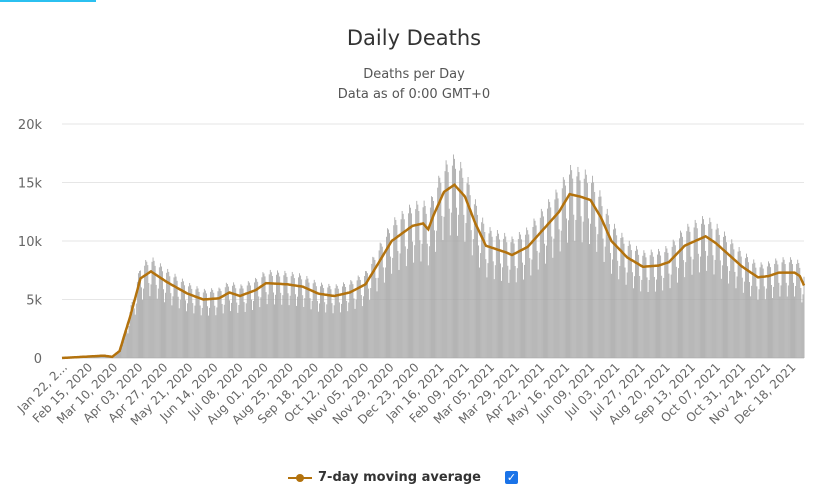  I want to click on legend-checkbox: ✓, so click(511, 477).